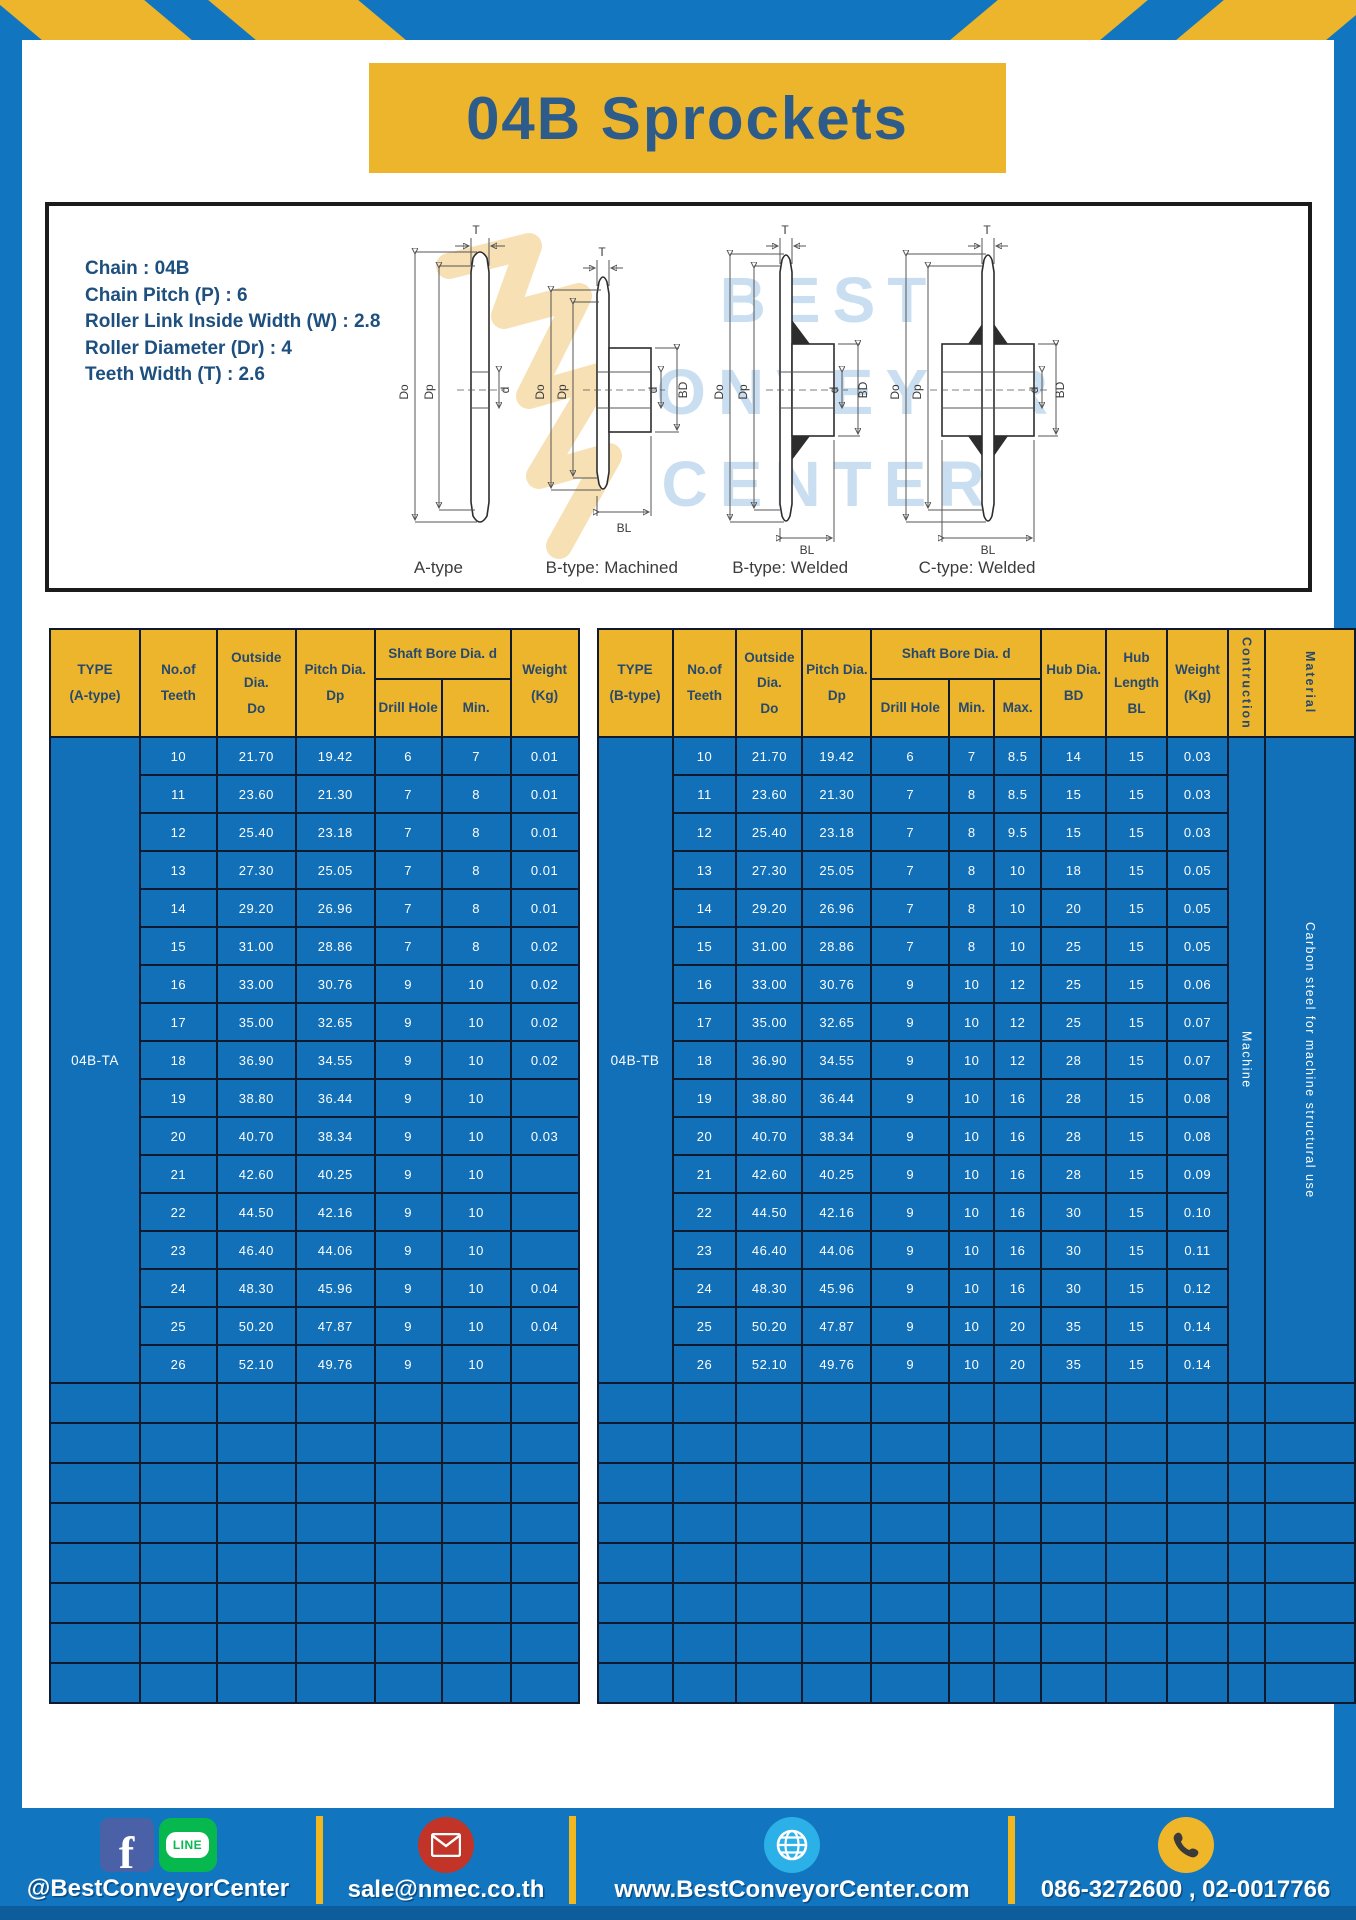  What do you see at coordinates (256, 832) in the screenshot?
I see `data-cell: 25.40` at bounding box center [256, 832].